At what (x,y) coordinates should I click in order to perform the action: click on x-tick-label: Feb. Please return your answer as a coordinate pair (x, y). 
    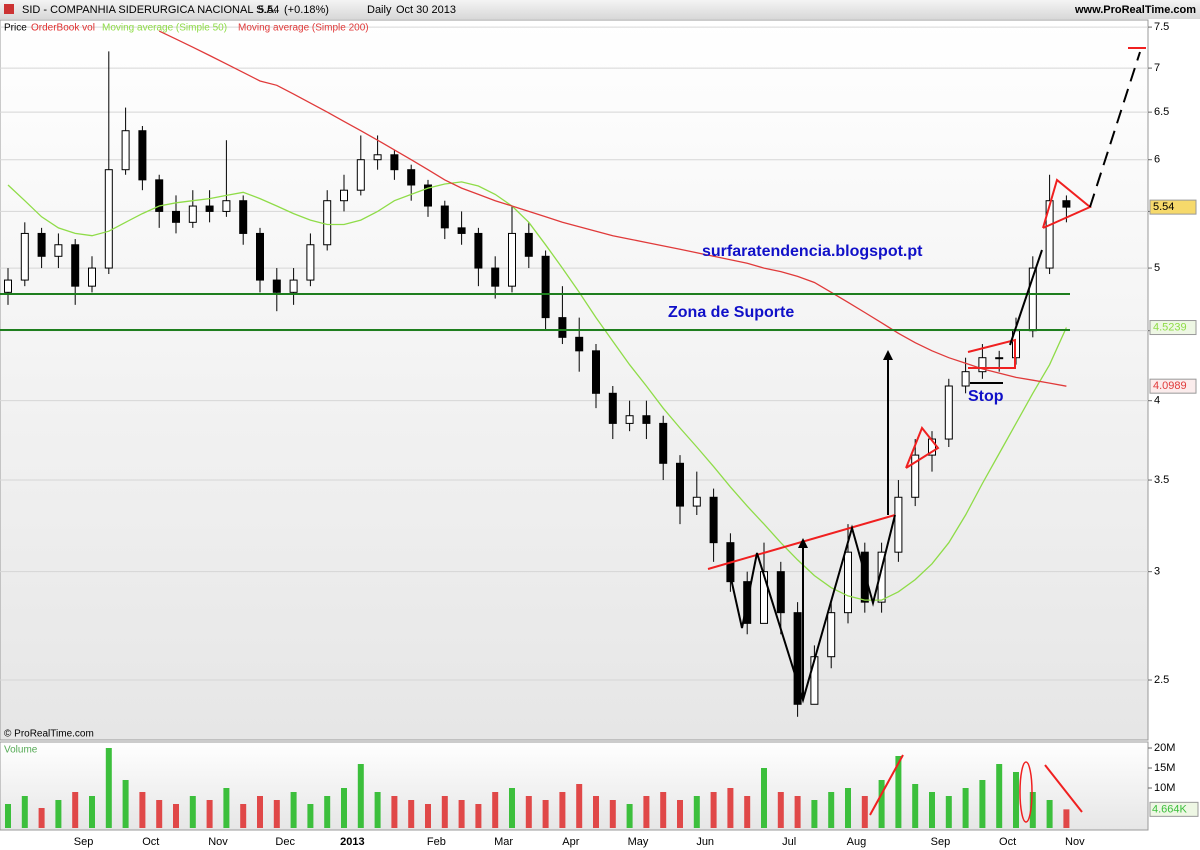
    Looking at the image, I should click on (436, 842).